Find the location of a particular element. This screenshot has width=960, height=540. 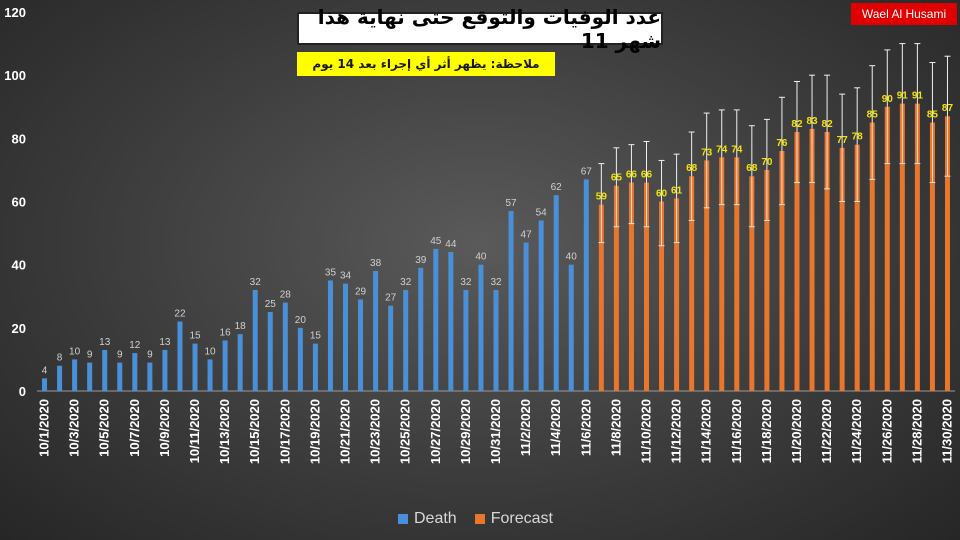

y-tick-label: 0 is located at coordinates (22, 391).